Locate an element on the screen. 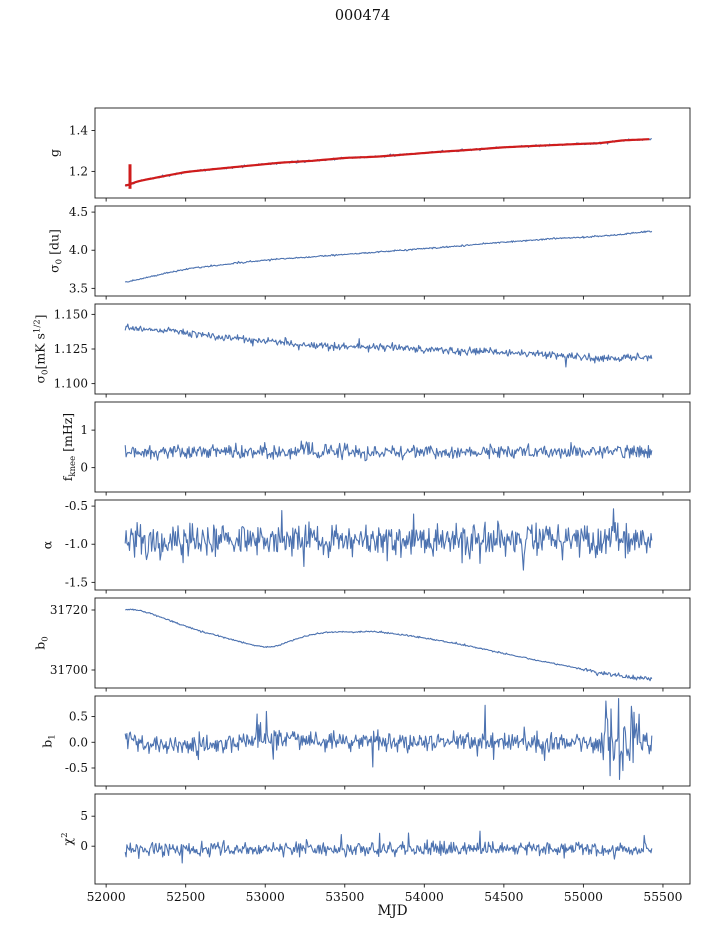  y-tick-label: 1.125 is located at coordinates (71, 349).